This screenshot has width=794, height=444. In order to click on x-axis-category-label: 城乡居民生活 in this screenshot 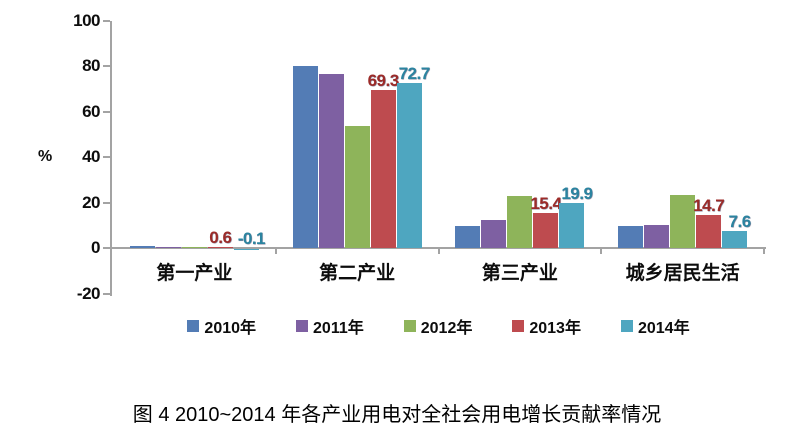, I will do `click(682, 273)`.